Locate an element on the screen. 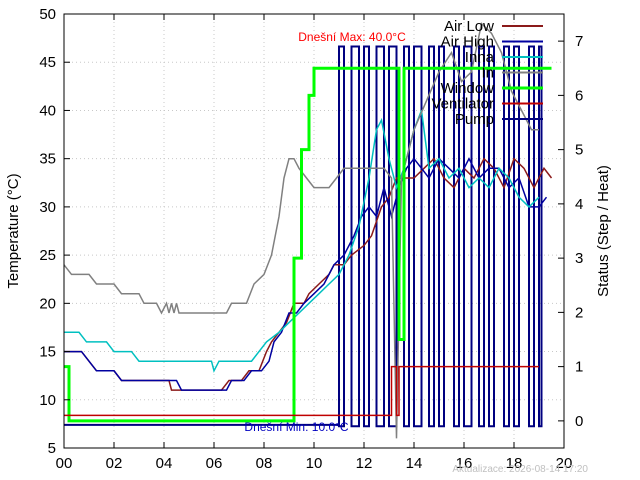 The width and height of the screenshot is (640, 480). legend-label-pump: Pump is located at coordinates (474, 119).